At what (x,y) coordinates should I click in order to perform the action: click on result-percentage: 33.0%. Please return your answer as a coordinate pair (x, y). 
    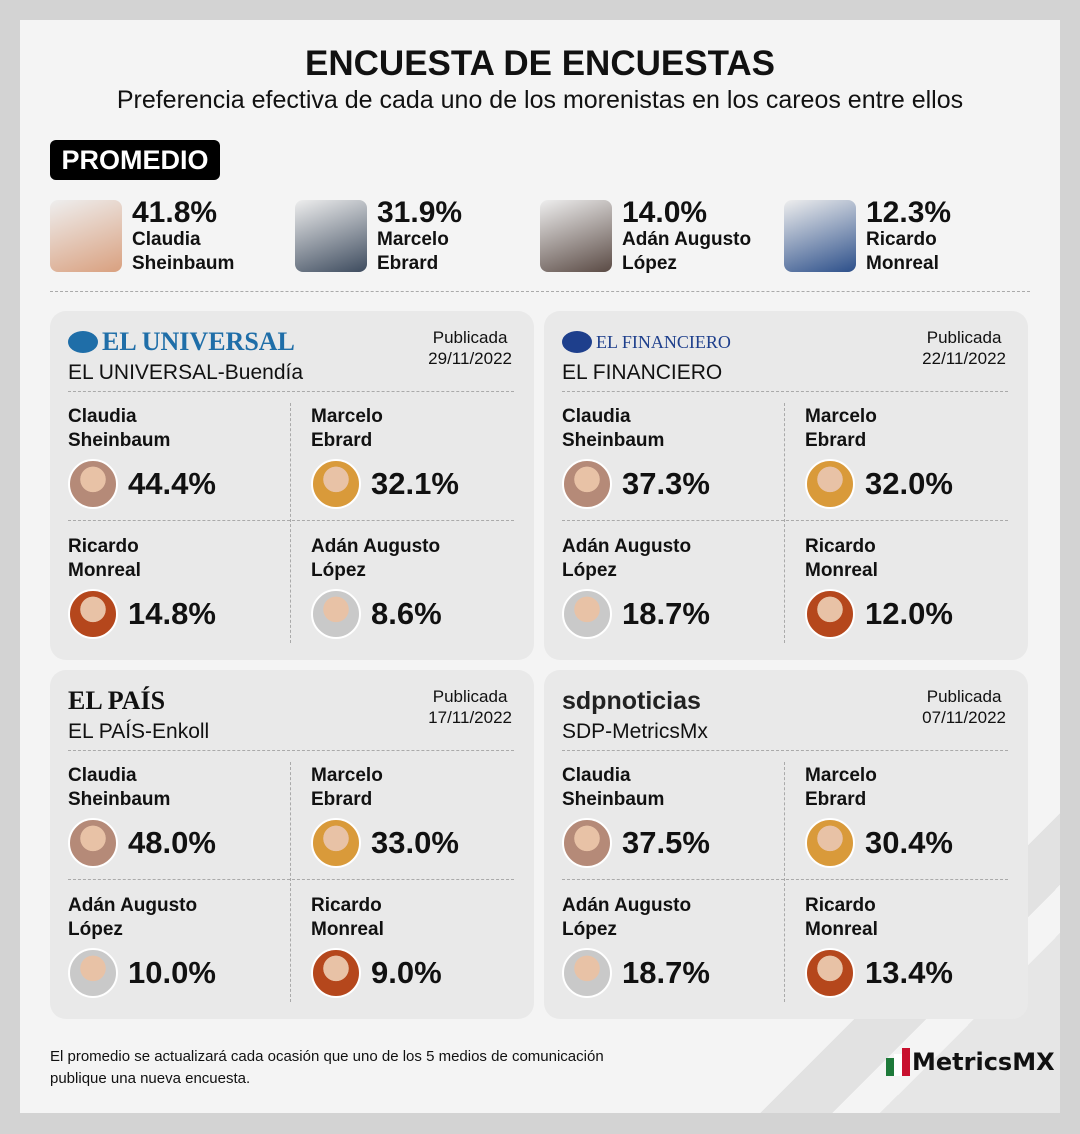
    Looking at the image, I should click on (415, 842).